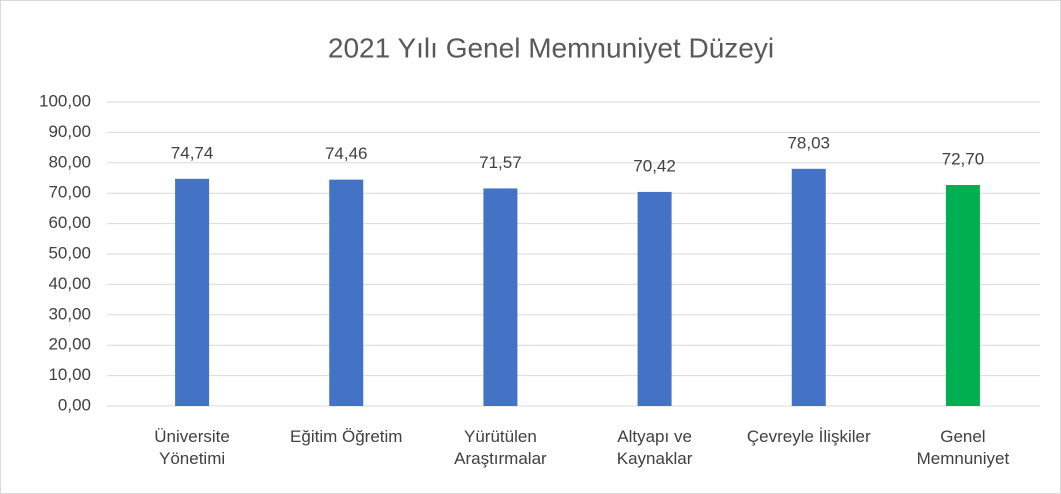 Image resolution: width=1061 pixels, height=494 pixels. I want to click on x-tick-label: Üniversite Yönetimi, so click(192, 447).